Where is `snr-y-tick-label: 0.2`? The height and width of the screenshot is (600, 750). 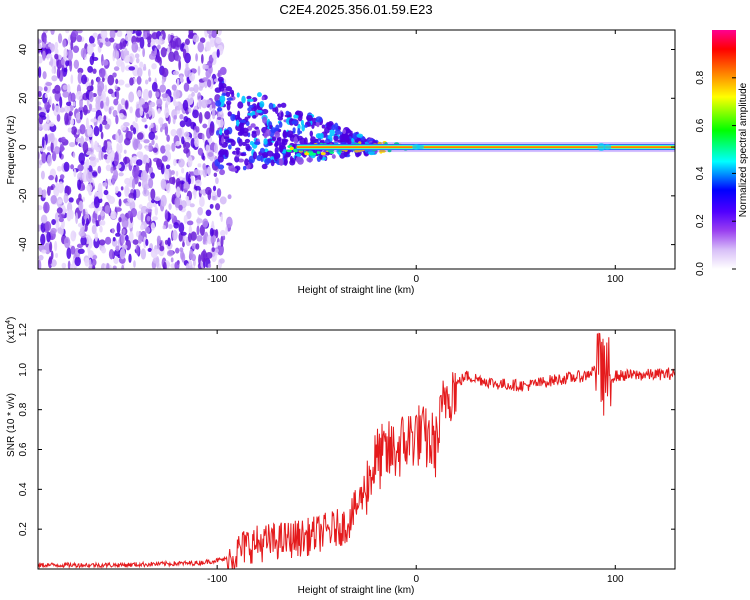 snr-y-tick-label: 0.2 is located at coordinates (23, 529).